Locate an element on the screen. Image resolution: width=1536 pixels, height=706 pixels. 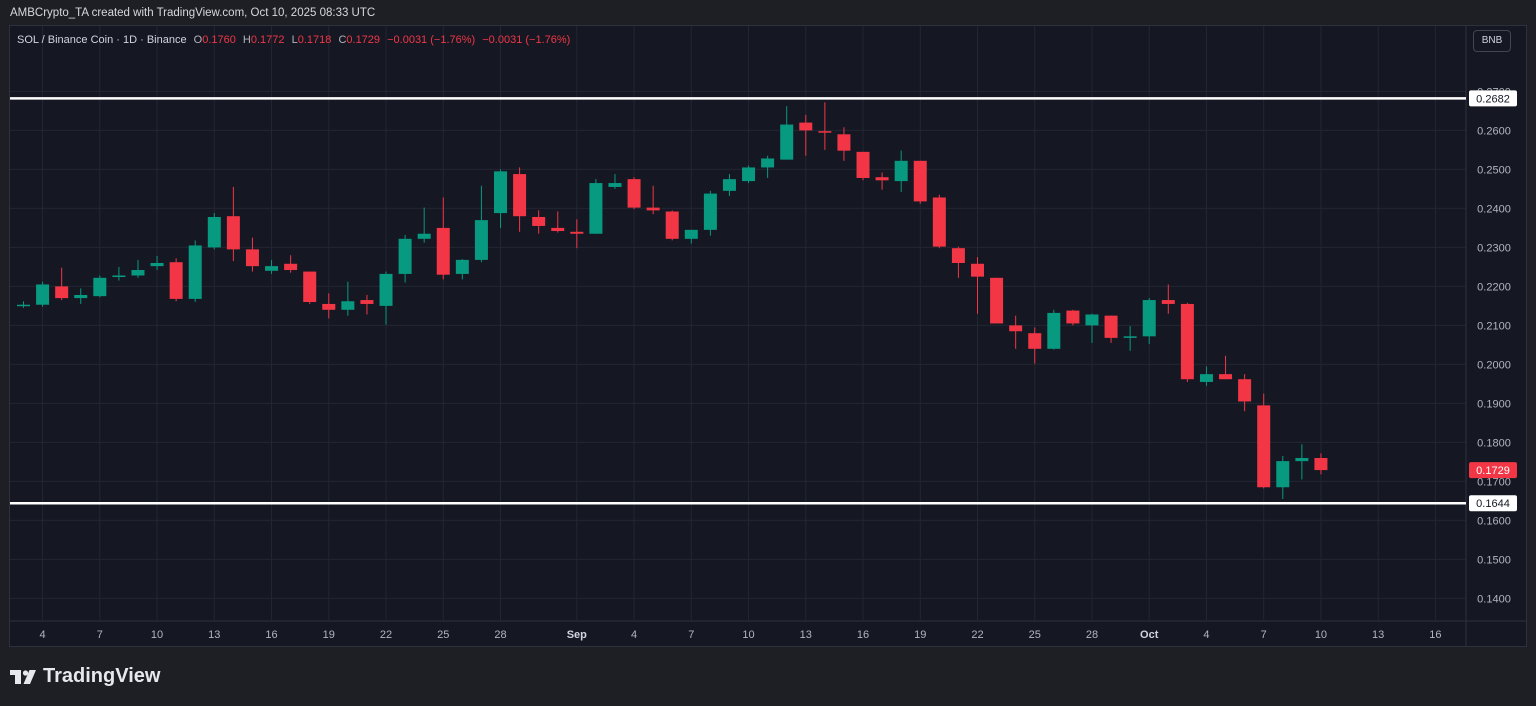
y-tick-label: 0.2400 is located at coordinates (1494, 209).